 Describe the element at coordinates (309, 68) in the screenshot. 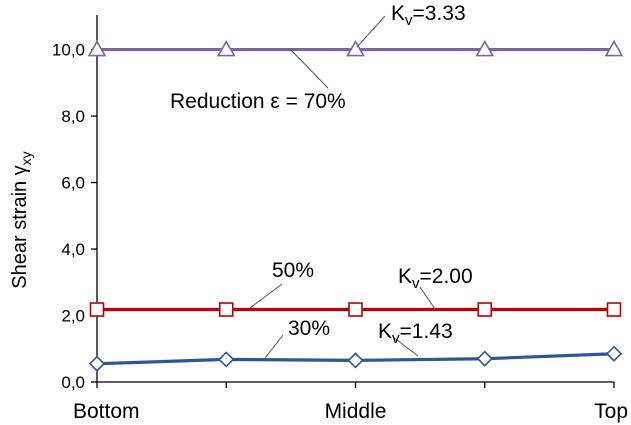

I see `leader-reduction` at that location.